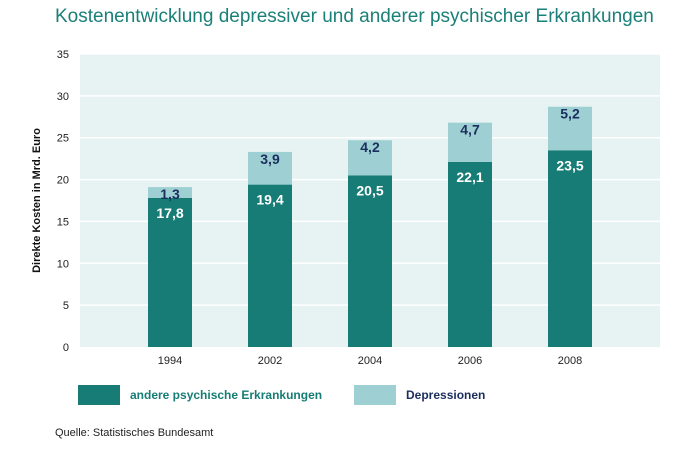 The height and width of the screenshot is (450, 700). Describe the element at coordinates (270, 265) in the screenshot. I see `bar-andere-2002` at that location.